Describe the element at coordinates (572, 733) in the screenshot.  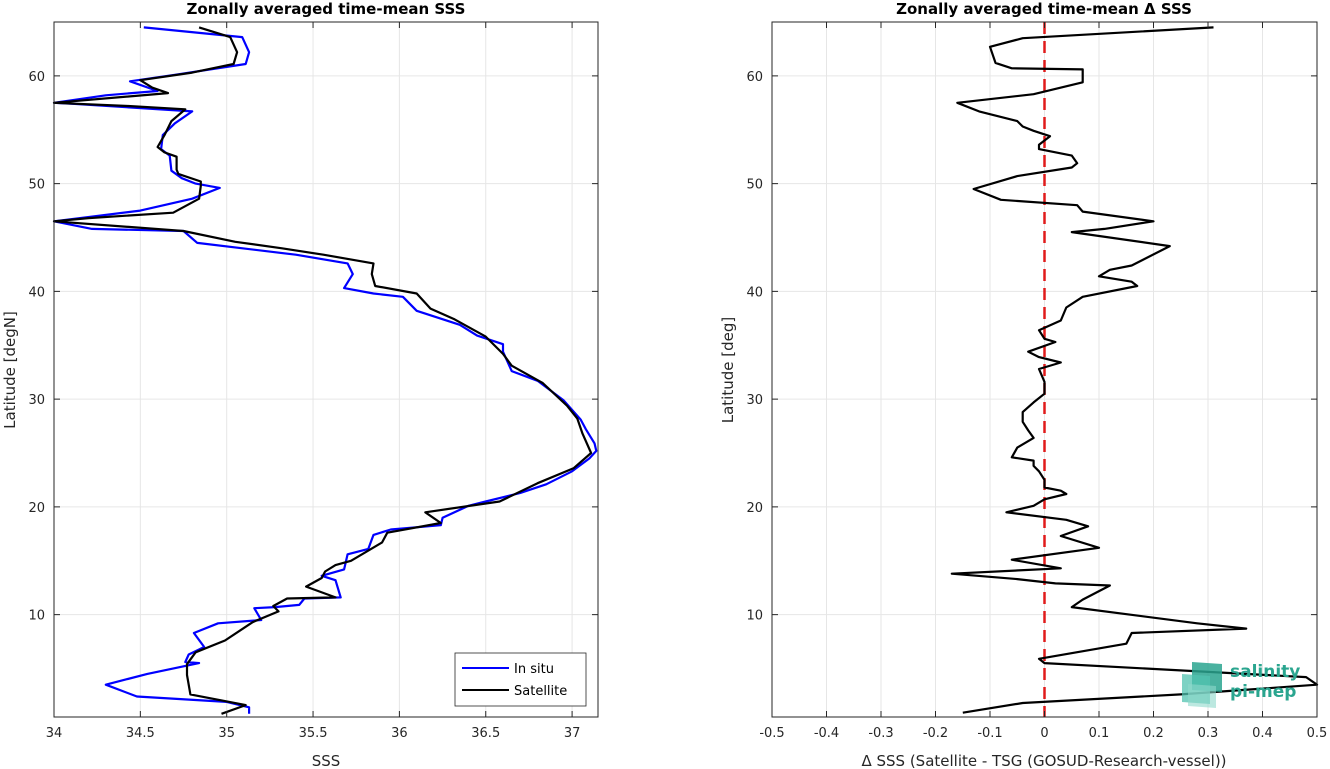
I see `x-tick-label: 37` at that location.